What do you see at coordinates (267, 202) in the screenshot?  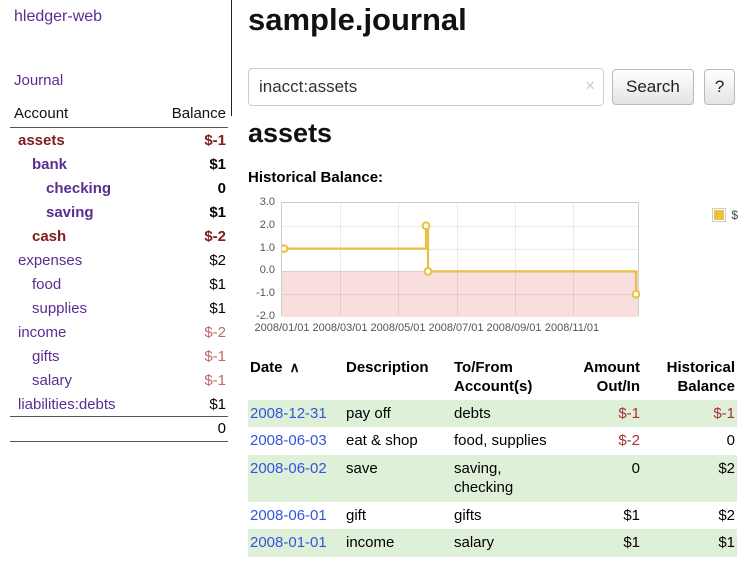 I see `y-tick-label: 3.0` at bounding box center [267, 202].